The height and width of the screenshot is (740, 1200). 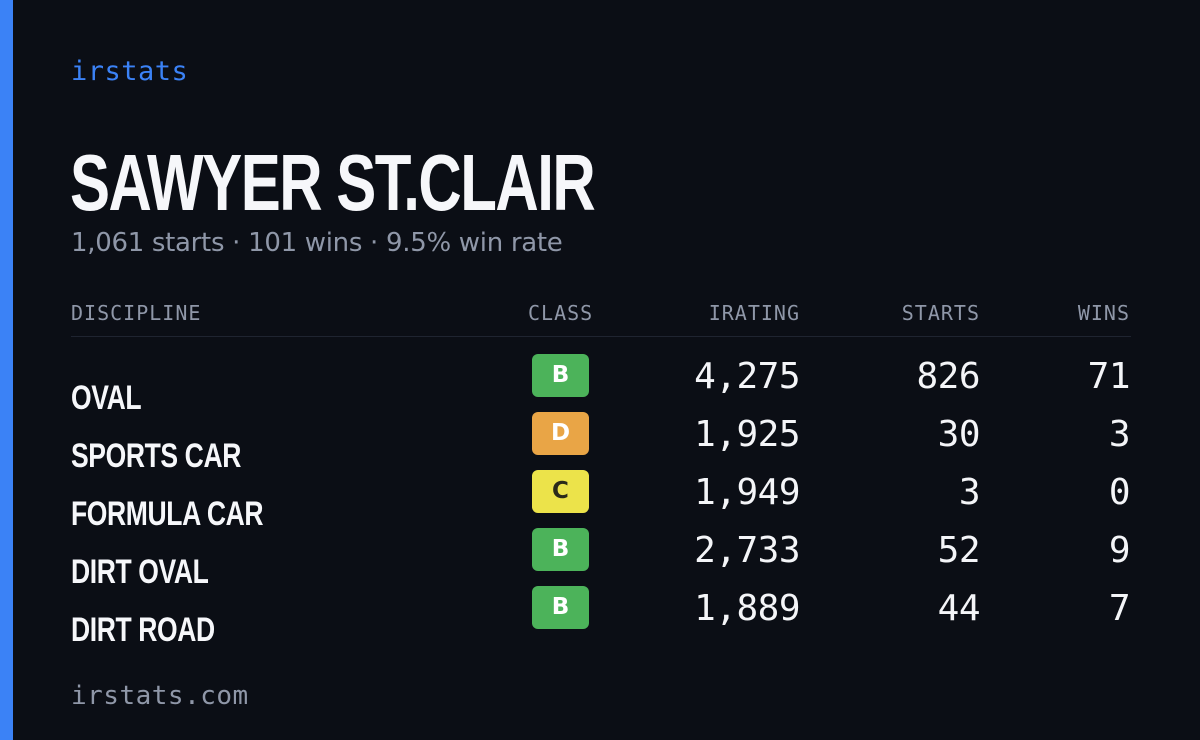 What do you see at coordinates (1119, 492) in the screenshot?
I see `wins-value: 0` at bounding box center [1119, 492].